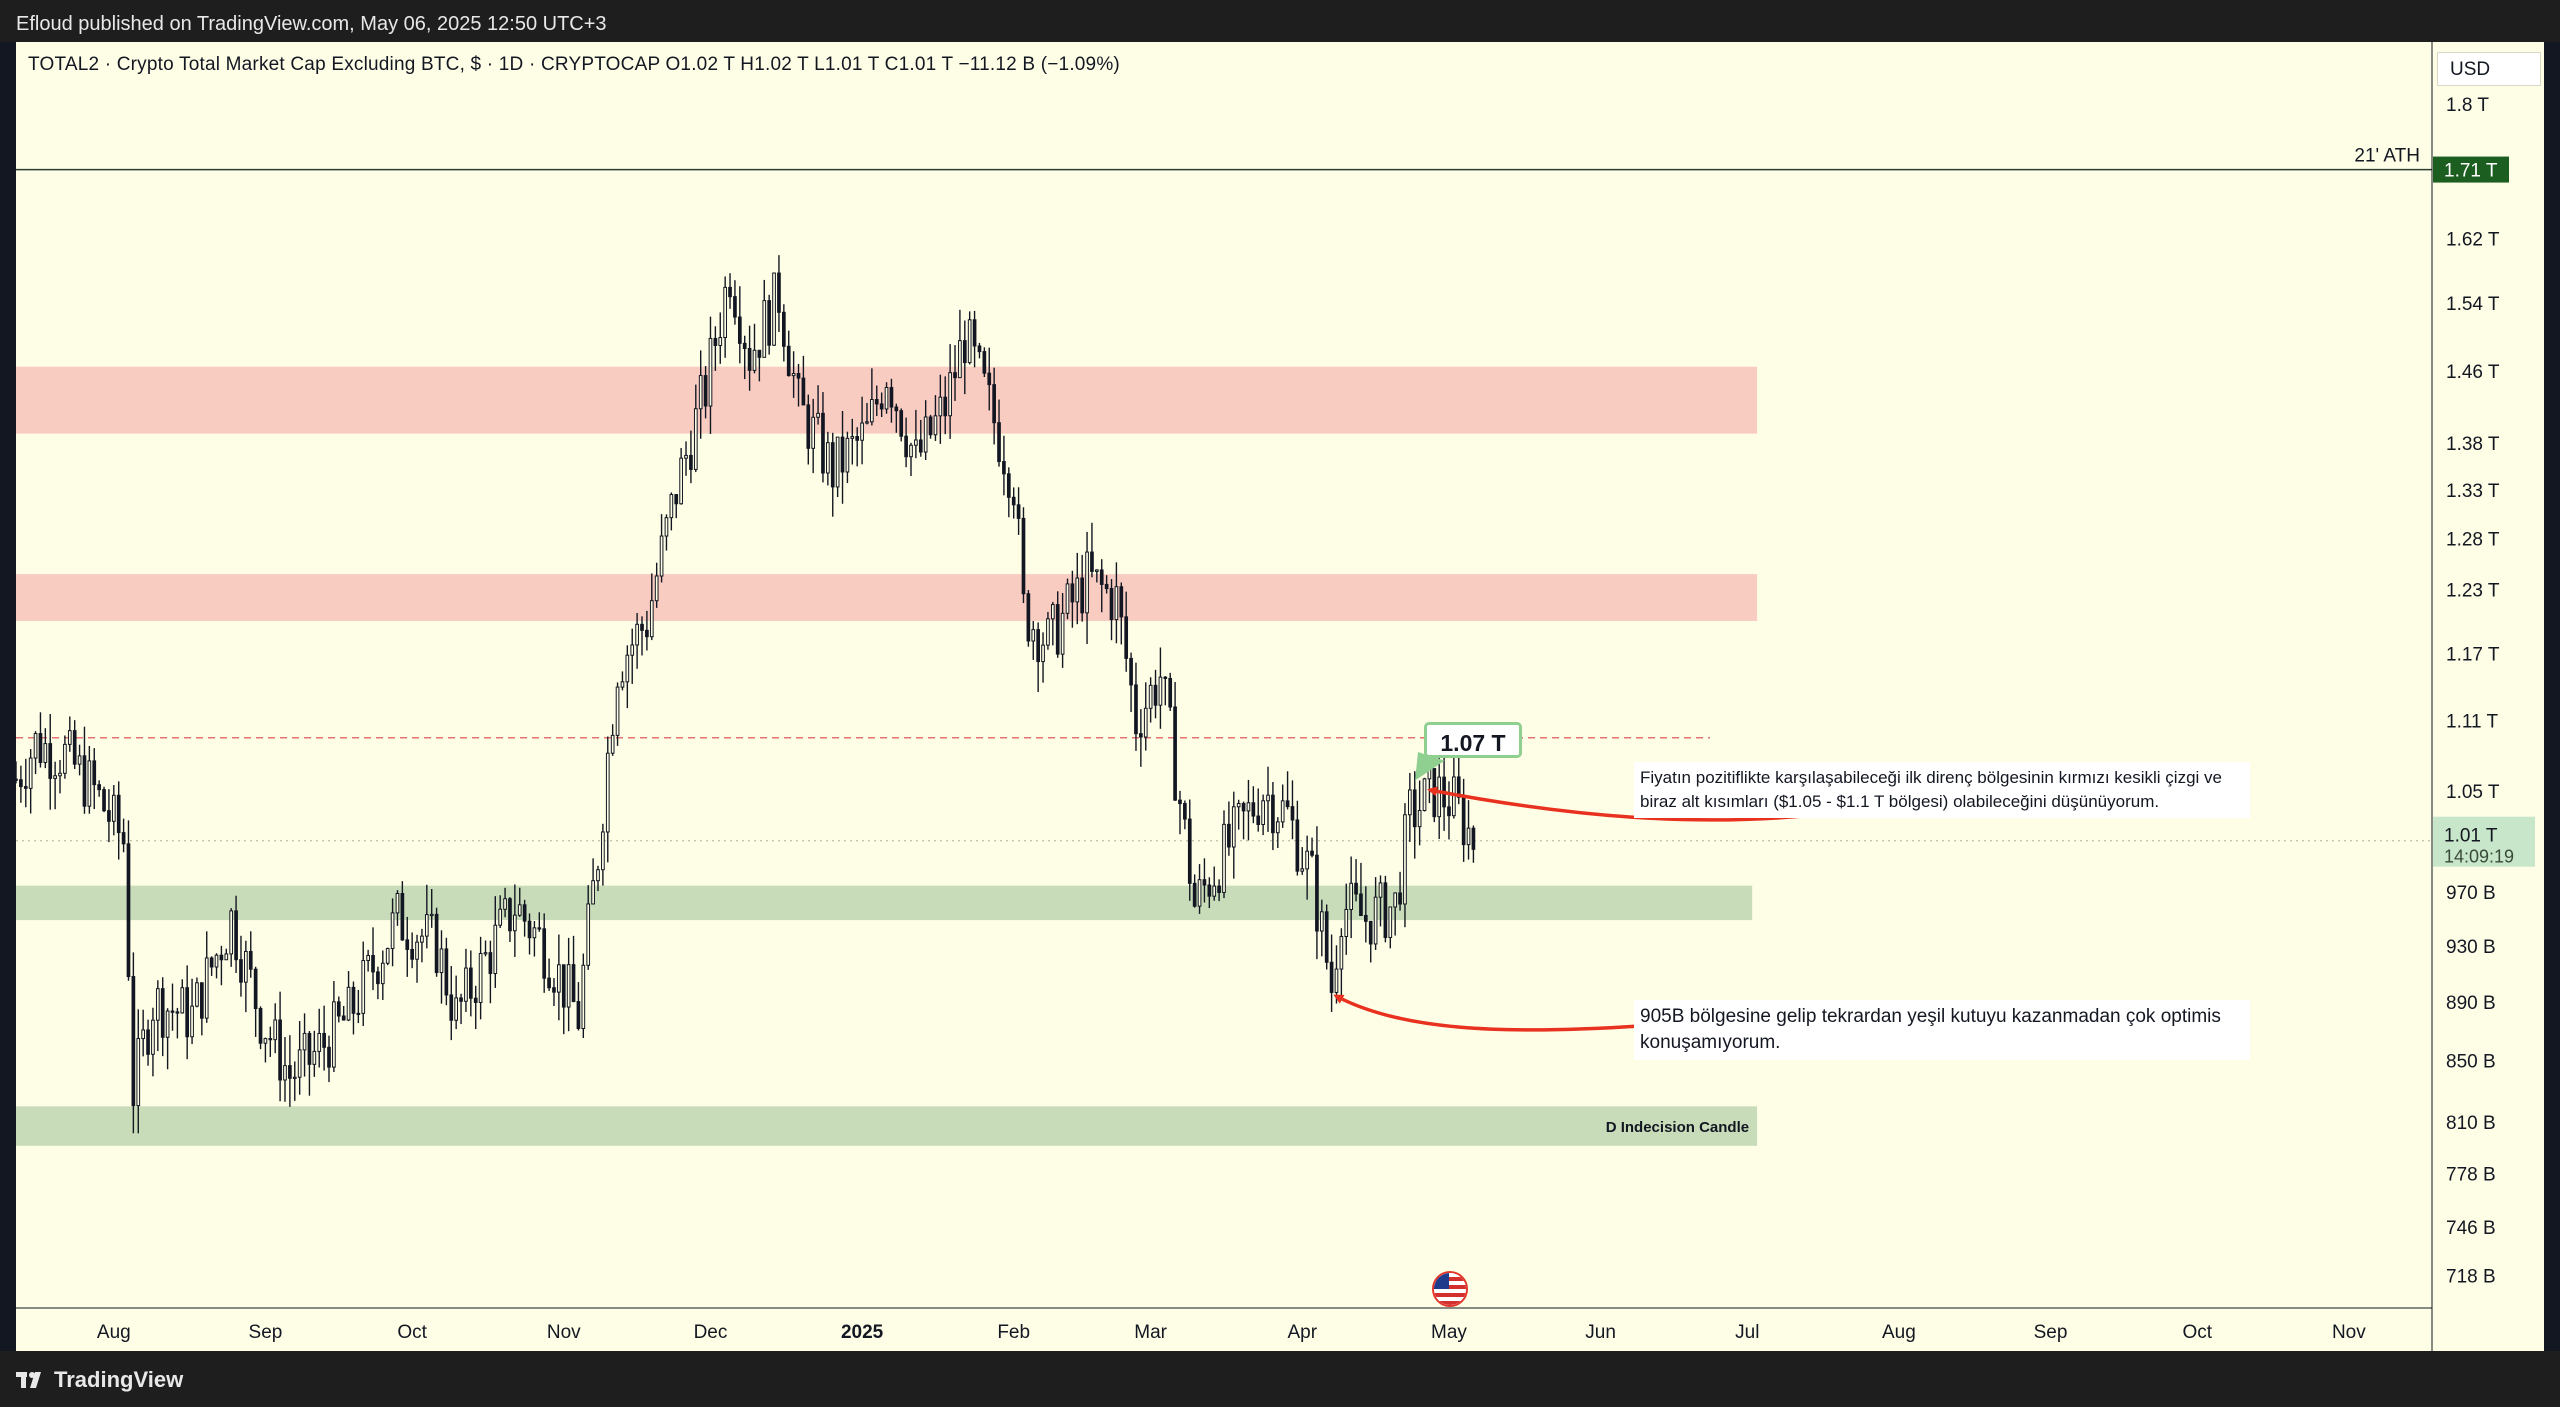 Image resolution: width=2560 pixels, height=1407 pixels. What do you see at coordinates (2489, 69) in the screenshot?
I see `currency-button: USD` at bounding box center [2489, 69].